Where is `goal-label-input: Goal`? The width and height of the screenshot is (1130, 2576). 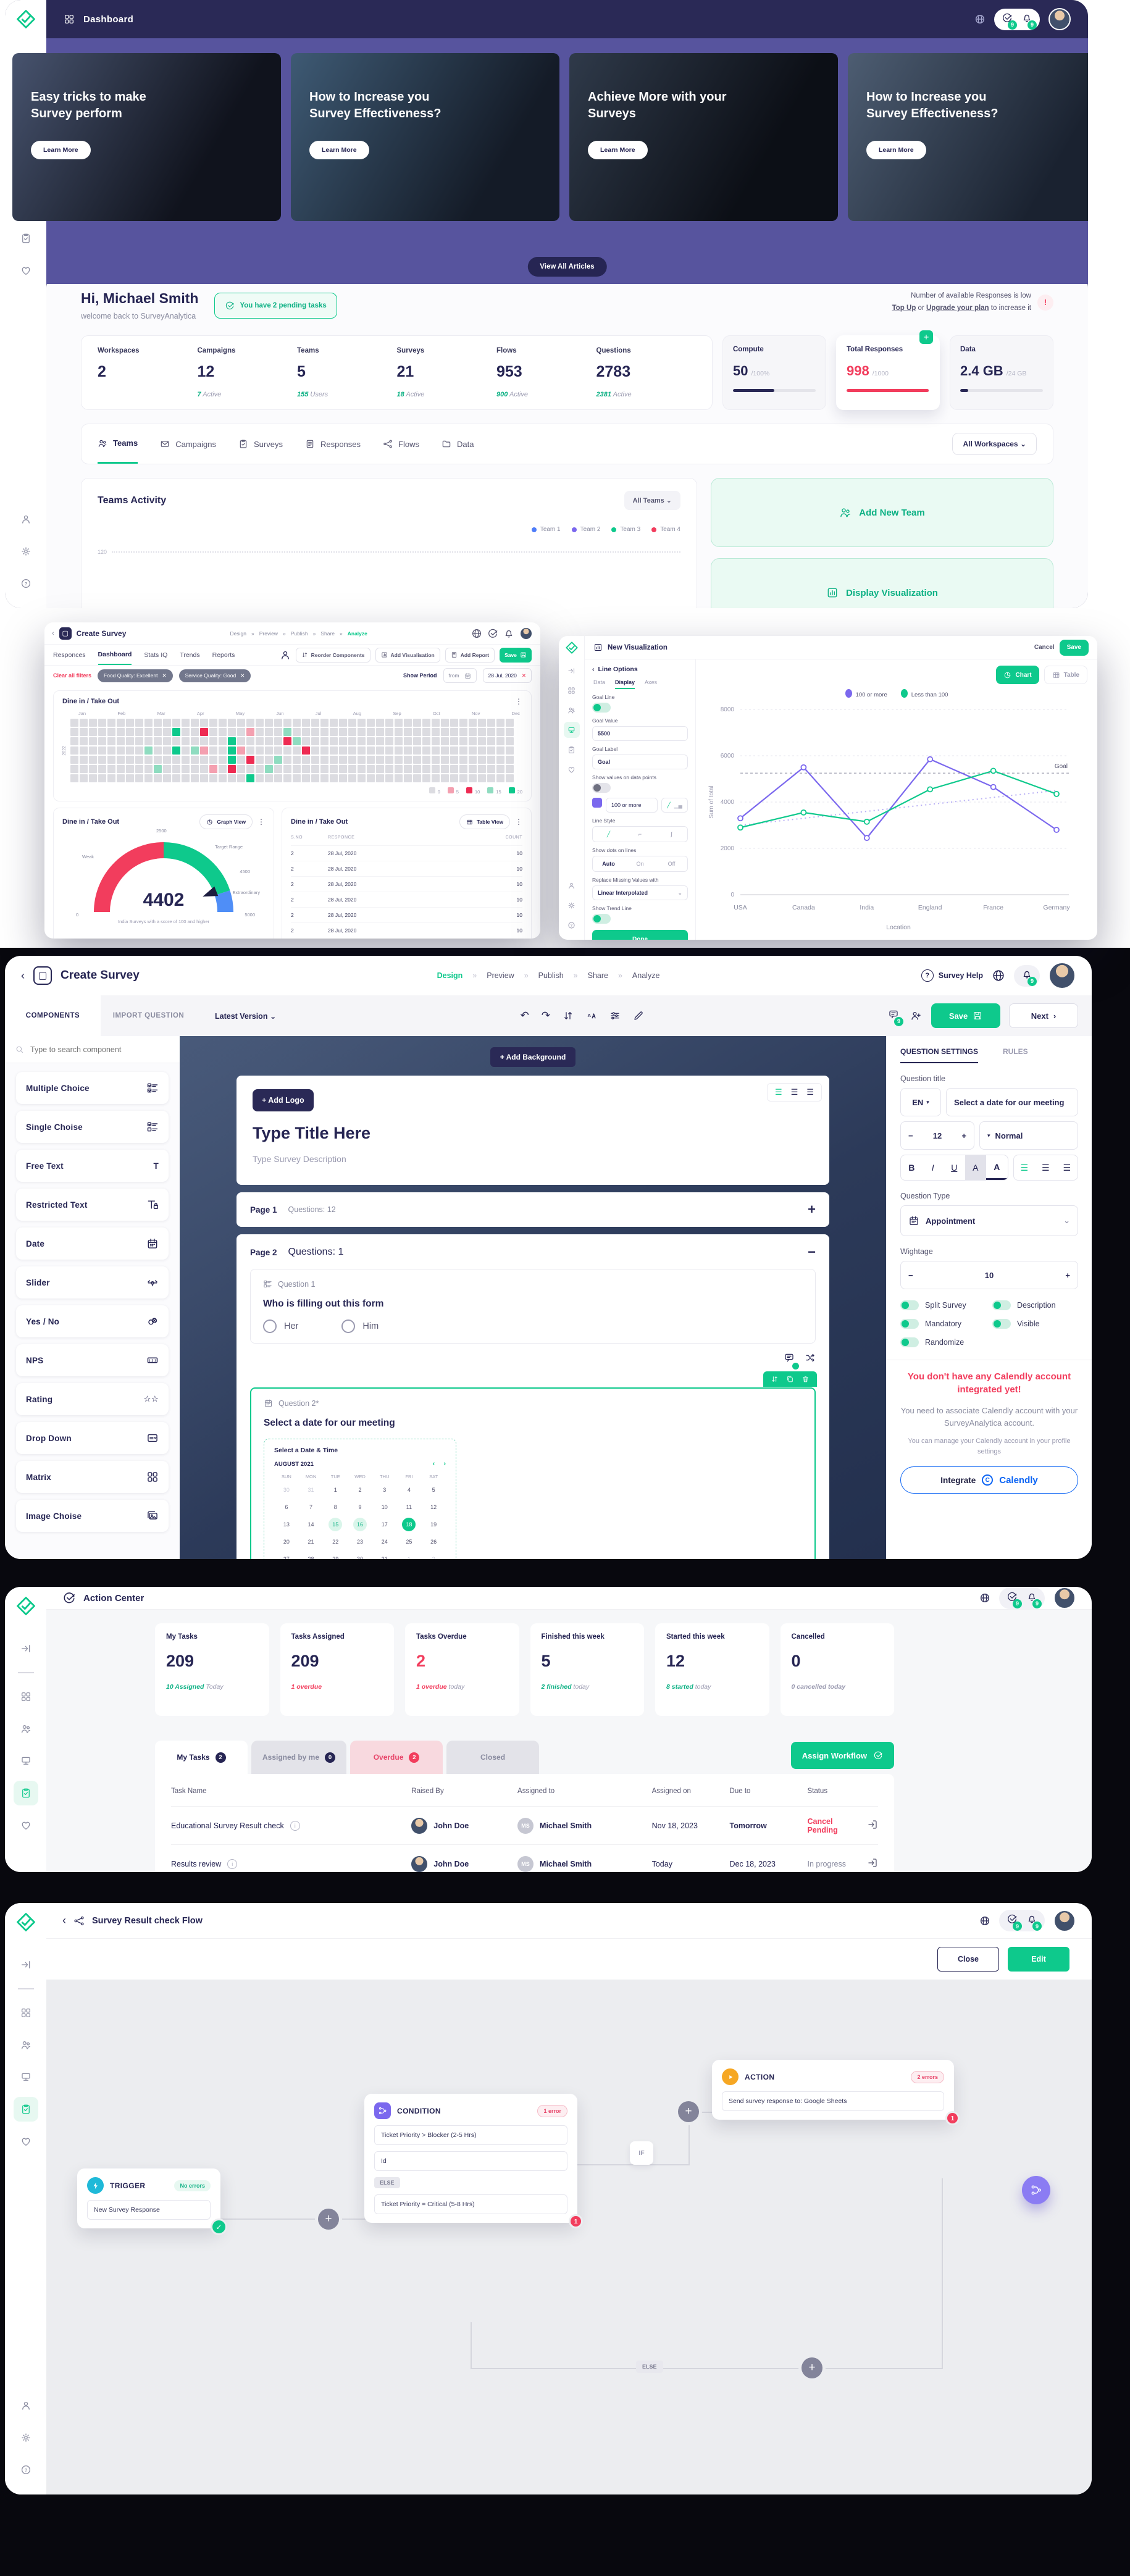 goal-label-input: Goal is located at coordinates (640, 762).